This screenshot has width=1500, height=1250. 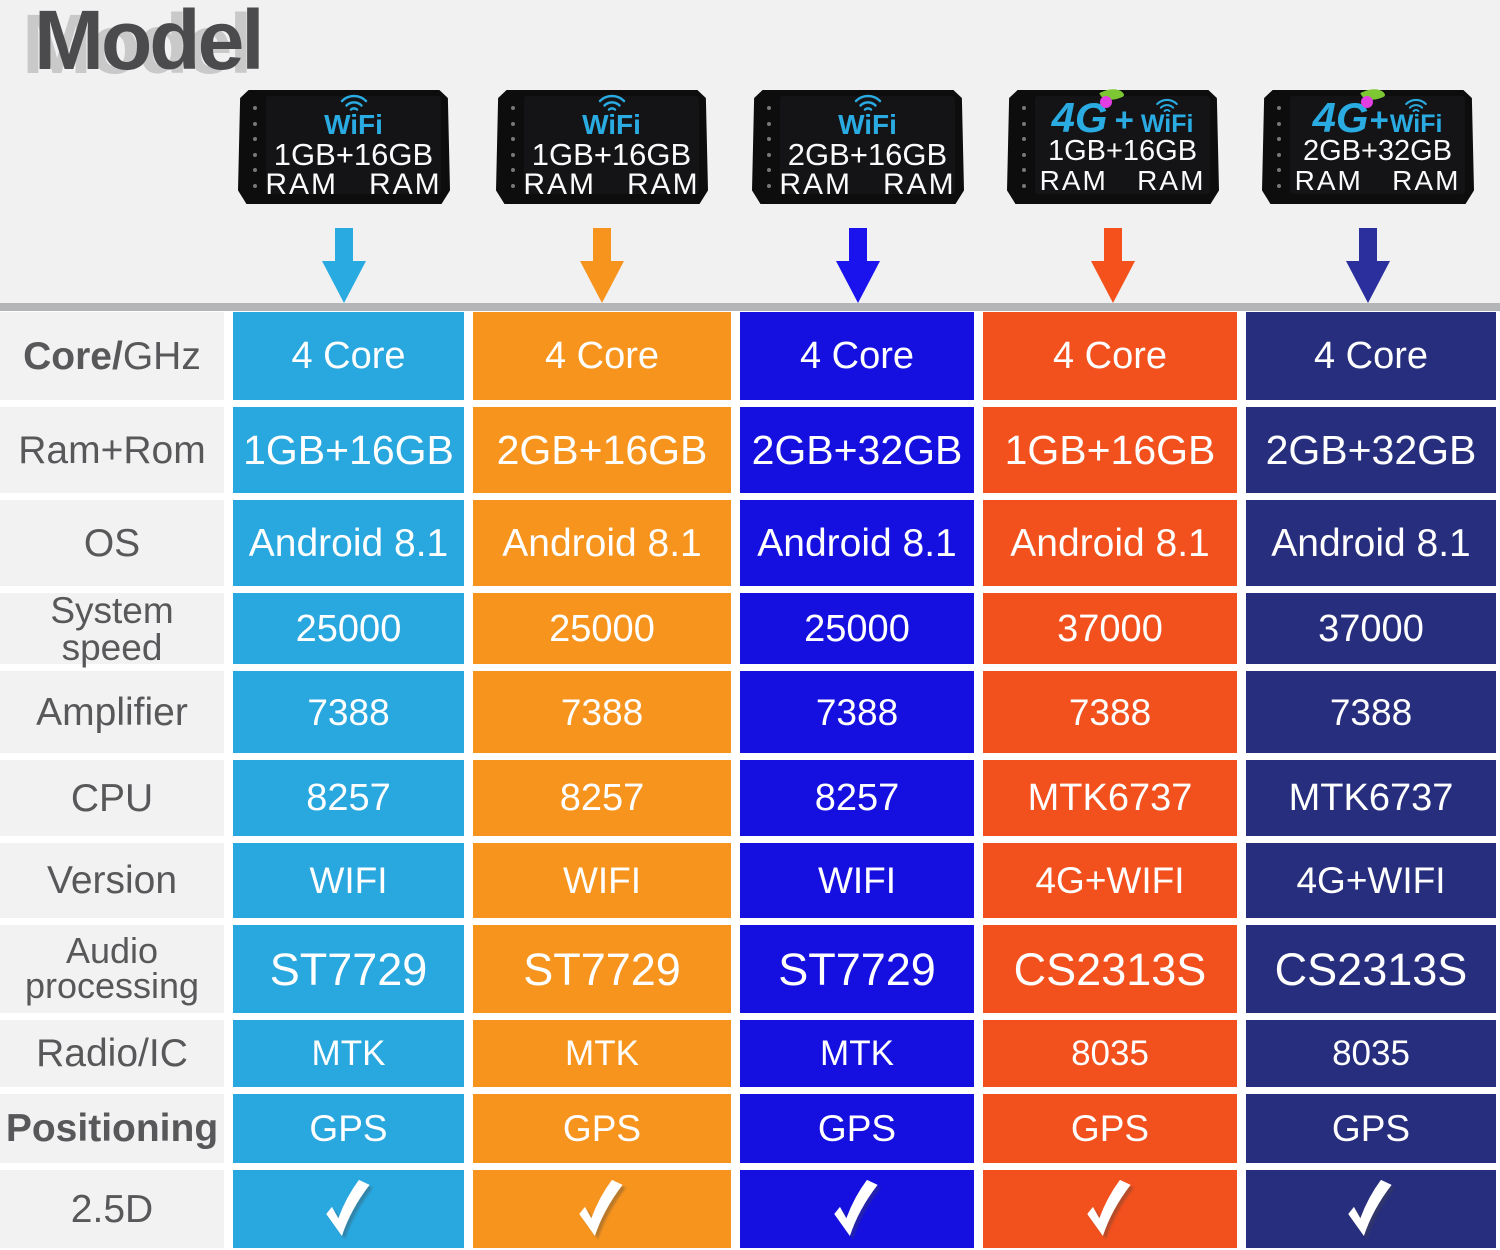 I want to click on divider-bar, so click(x=750, y=307).